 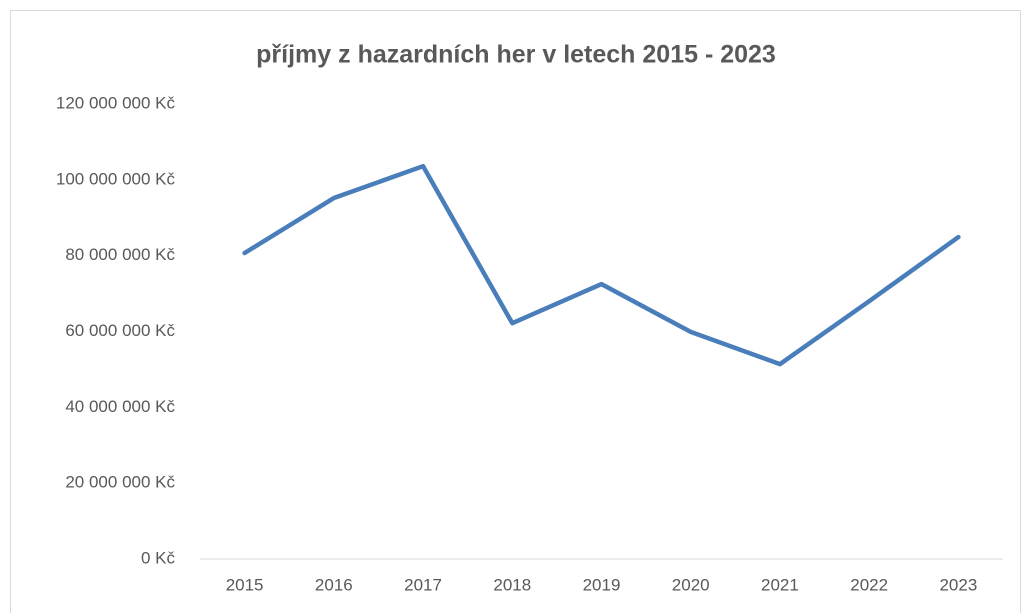 What do you see at coordinates (691, 584) in the screenshot?
I see `x-tick-label: 2020` at bounding box center [691, 584].